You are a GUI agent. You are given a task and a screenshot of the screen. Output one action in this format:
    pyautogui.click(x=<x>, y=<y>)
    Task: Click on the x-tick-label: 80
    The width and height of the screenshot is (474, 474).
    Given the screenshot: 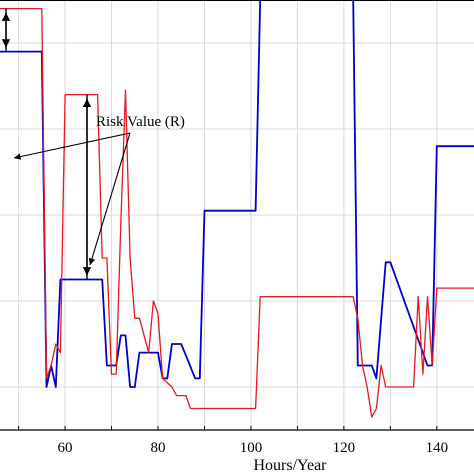 What is the action you would take?
    pyautogui.click(x=158, y=448)
    